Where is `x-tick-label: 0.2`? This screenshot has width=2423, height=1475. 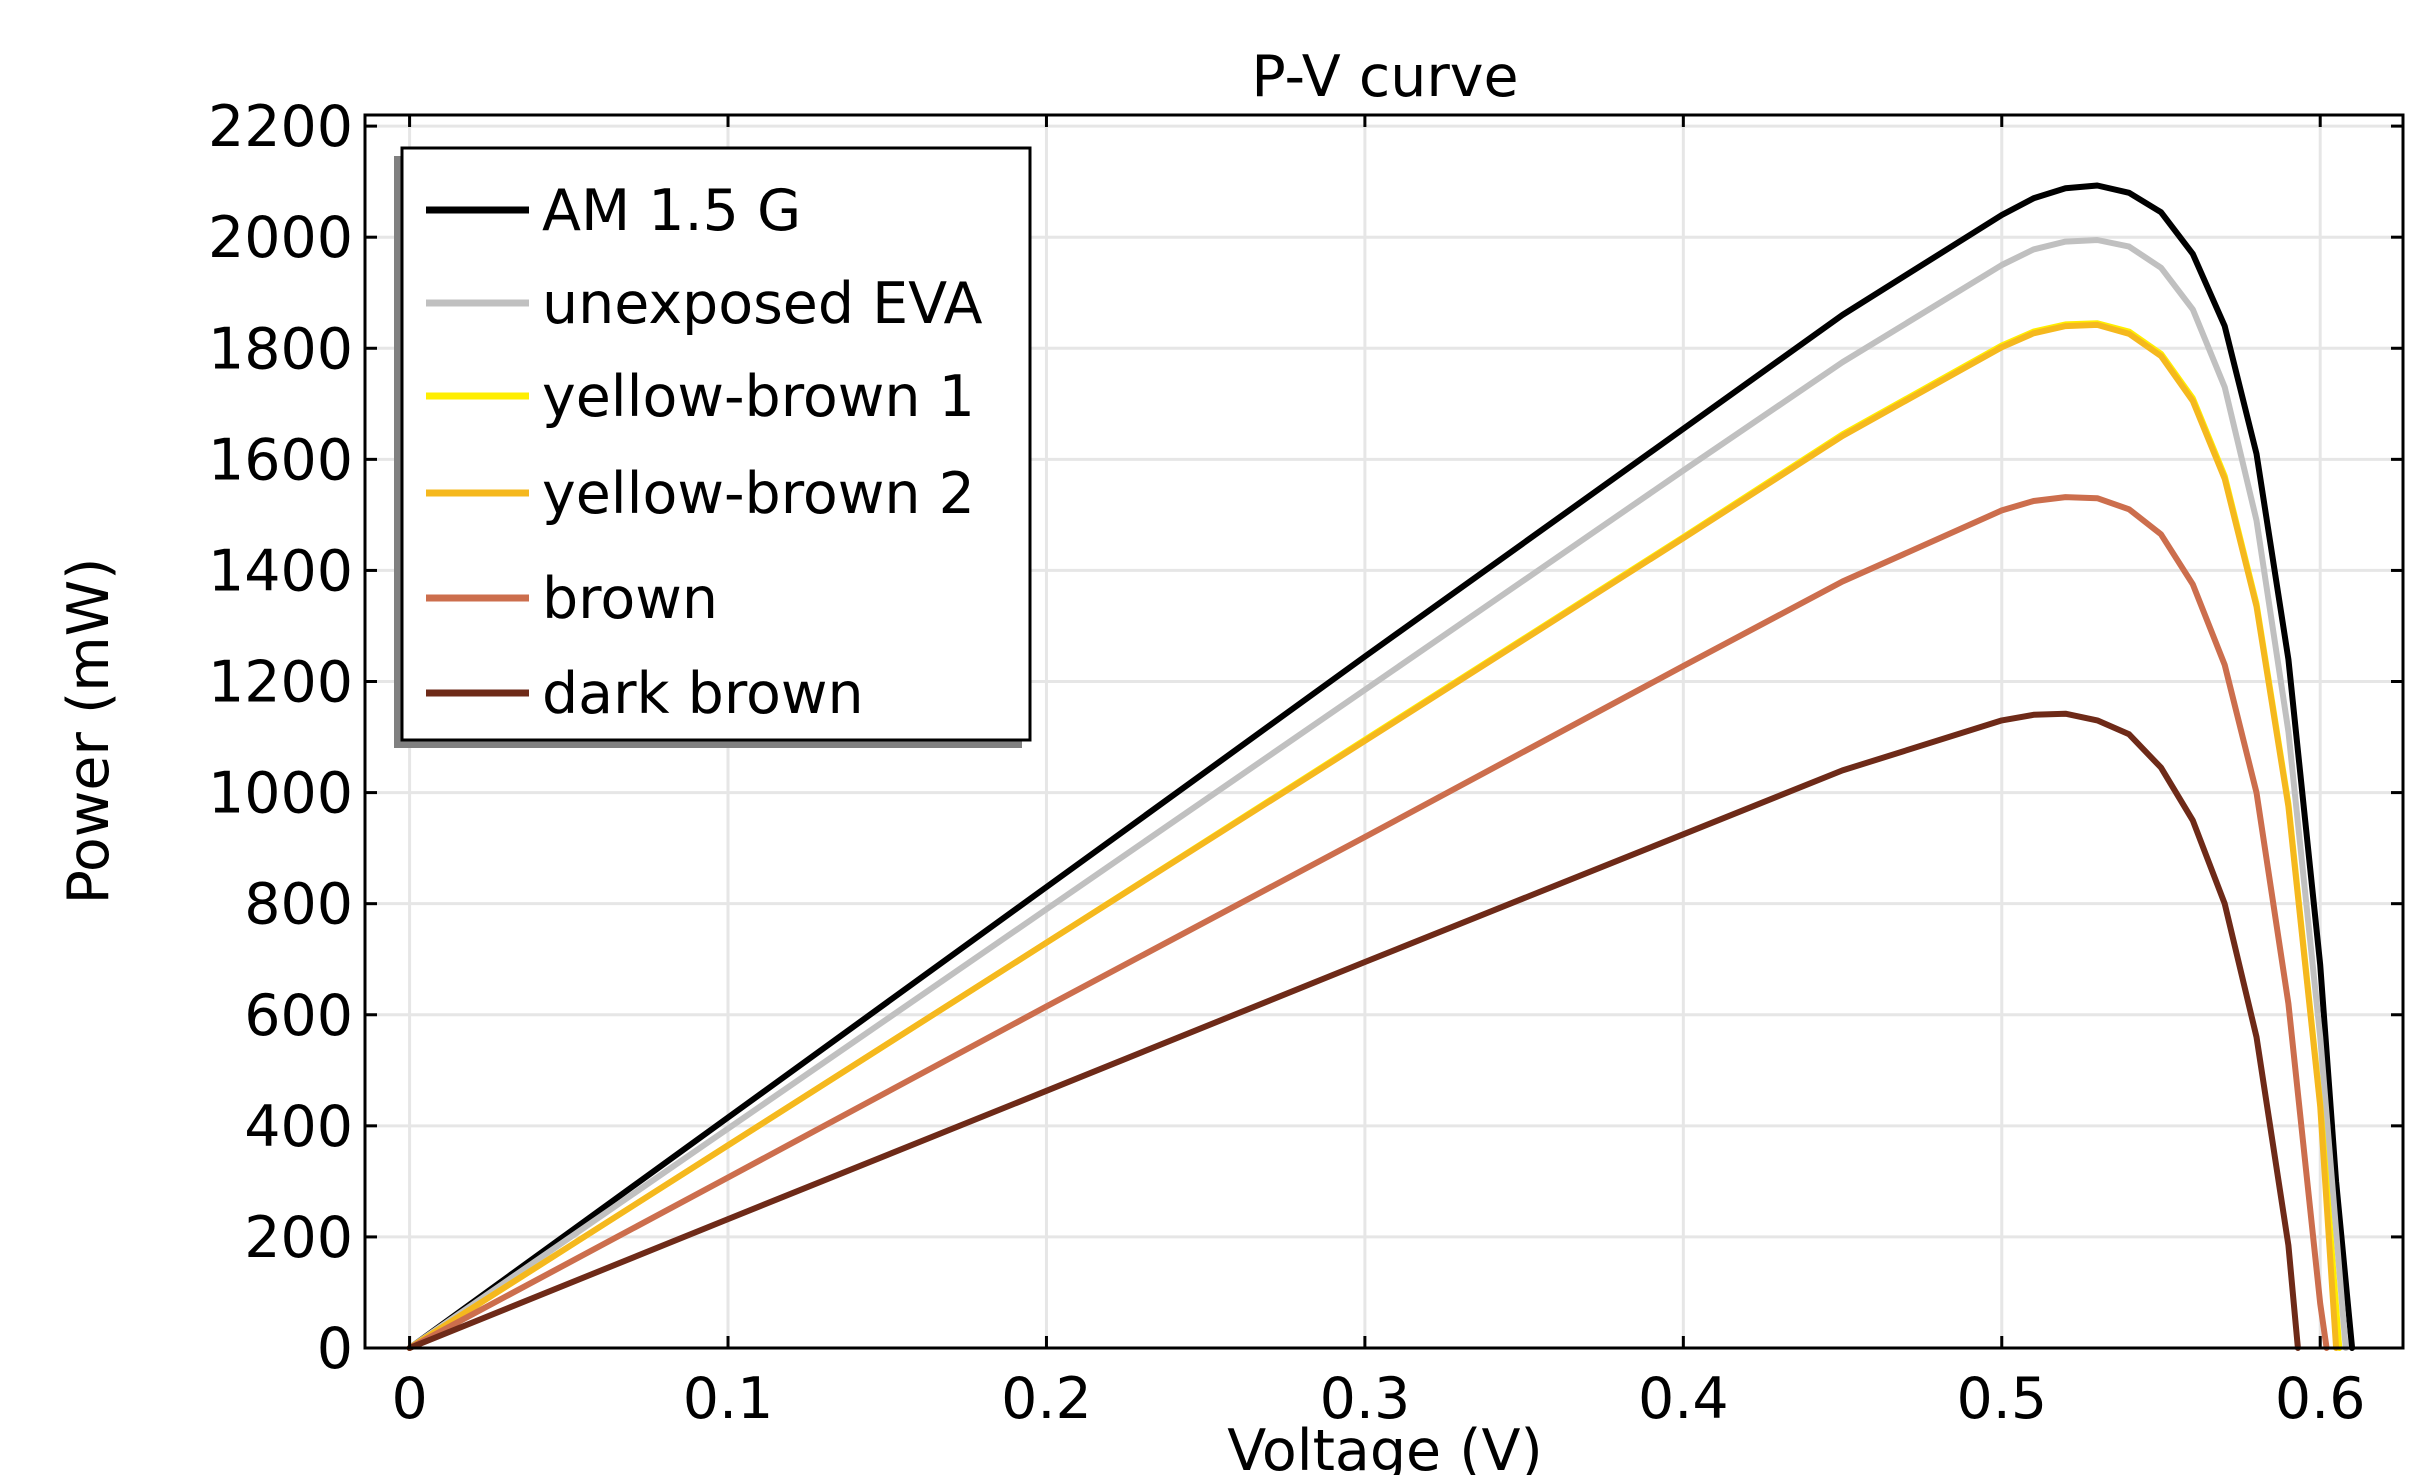
x-tick-label: 0.2 is located at coordinates (1046, 1399).